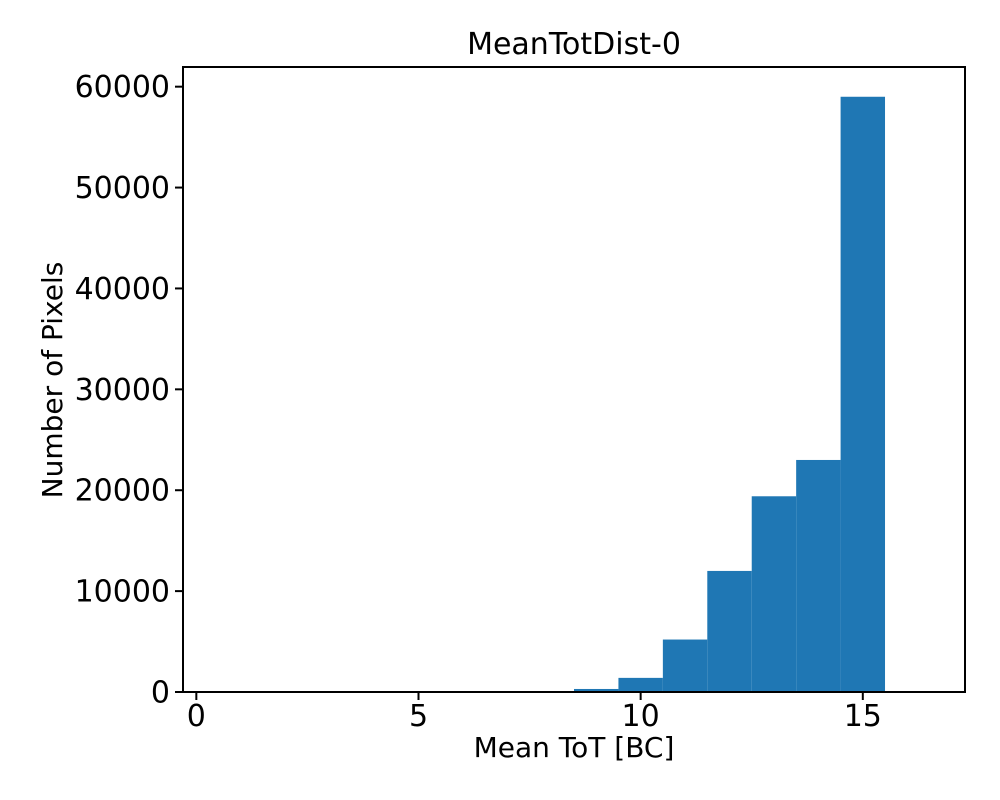  I want to click on y-tick-label: 60000, so click(122, 87).